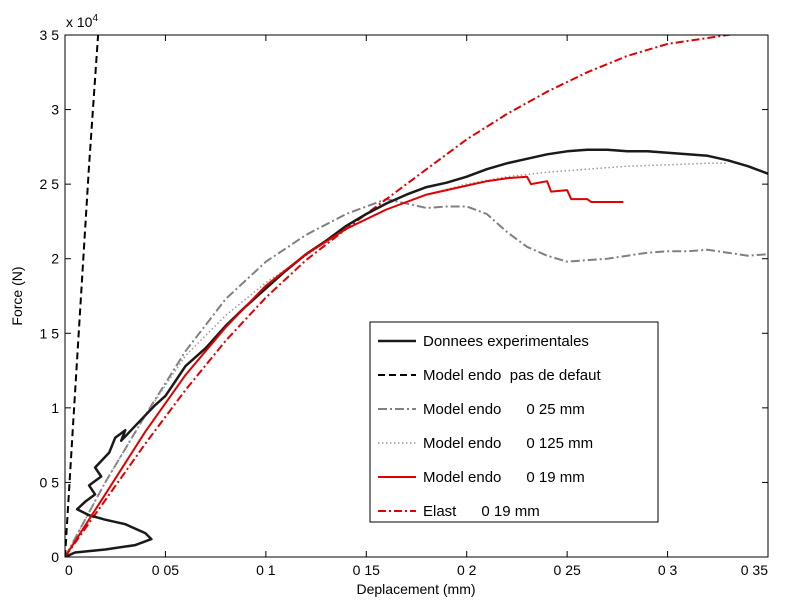 The height and width of the screenshot is (601, 787). I want to click on x-tick-label: 0, so click(69, 570).